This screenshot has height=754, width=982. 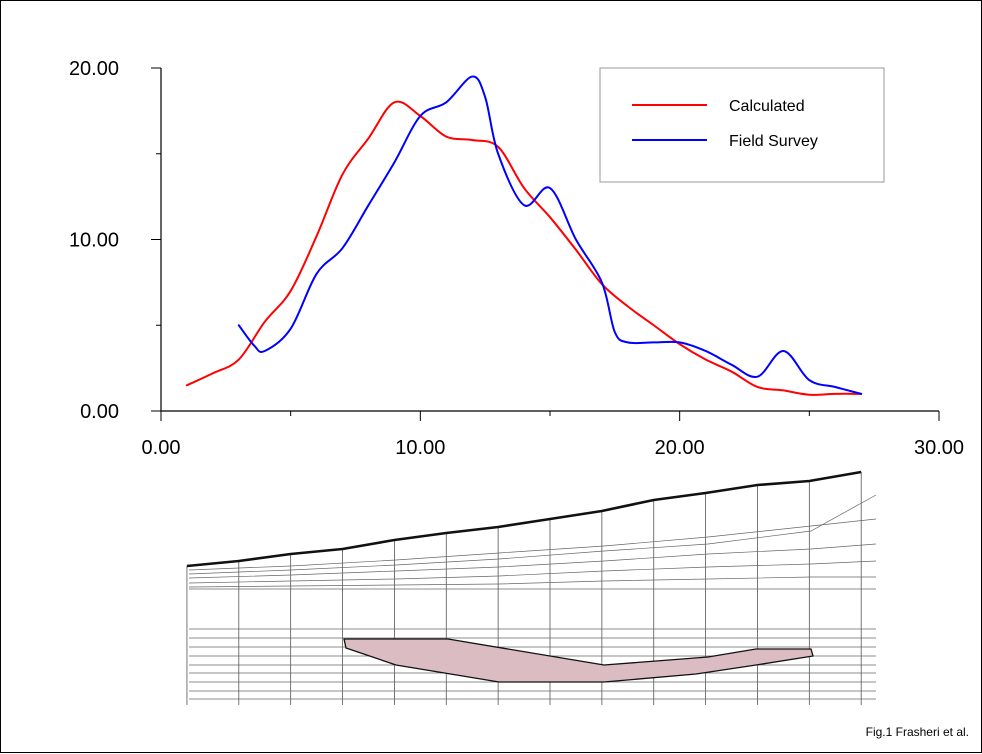 I want to click on legend: Calculated Field Survey, so click(x=742, y=125).